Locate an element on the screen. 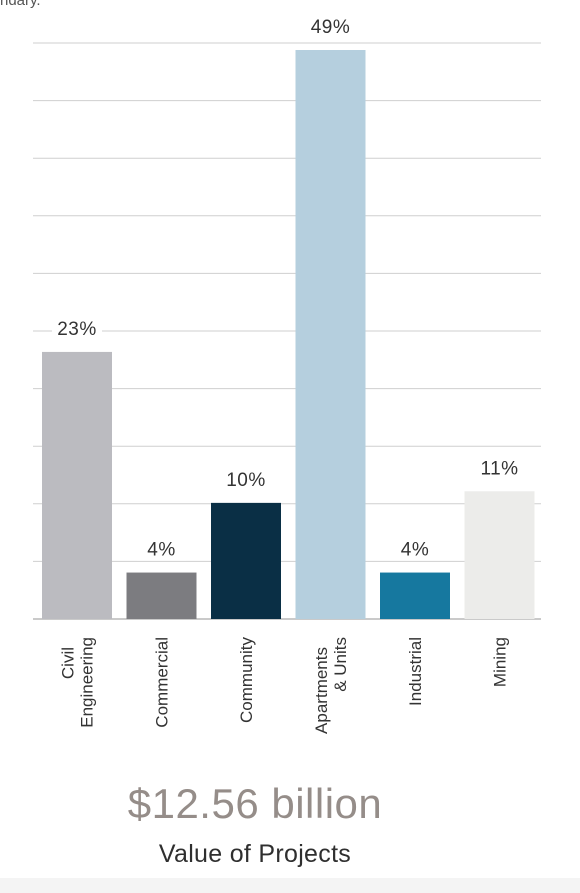 The image size is (580, 893). category-label-line: Engineering is located at coordinates (87, 682).